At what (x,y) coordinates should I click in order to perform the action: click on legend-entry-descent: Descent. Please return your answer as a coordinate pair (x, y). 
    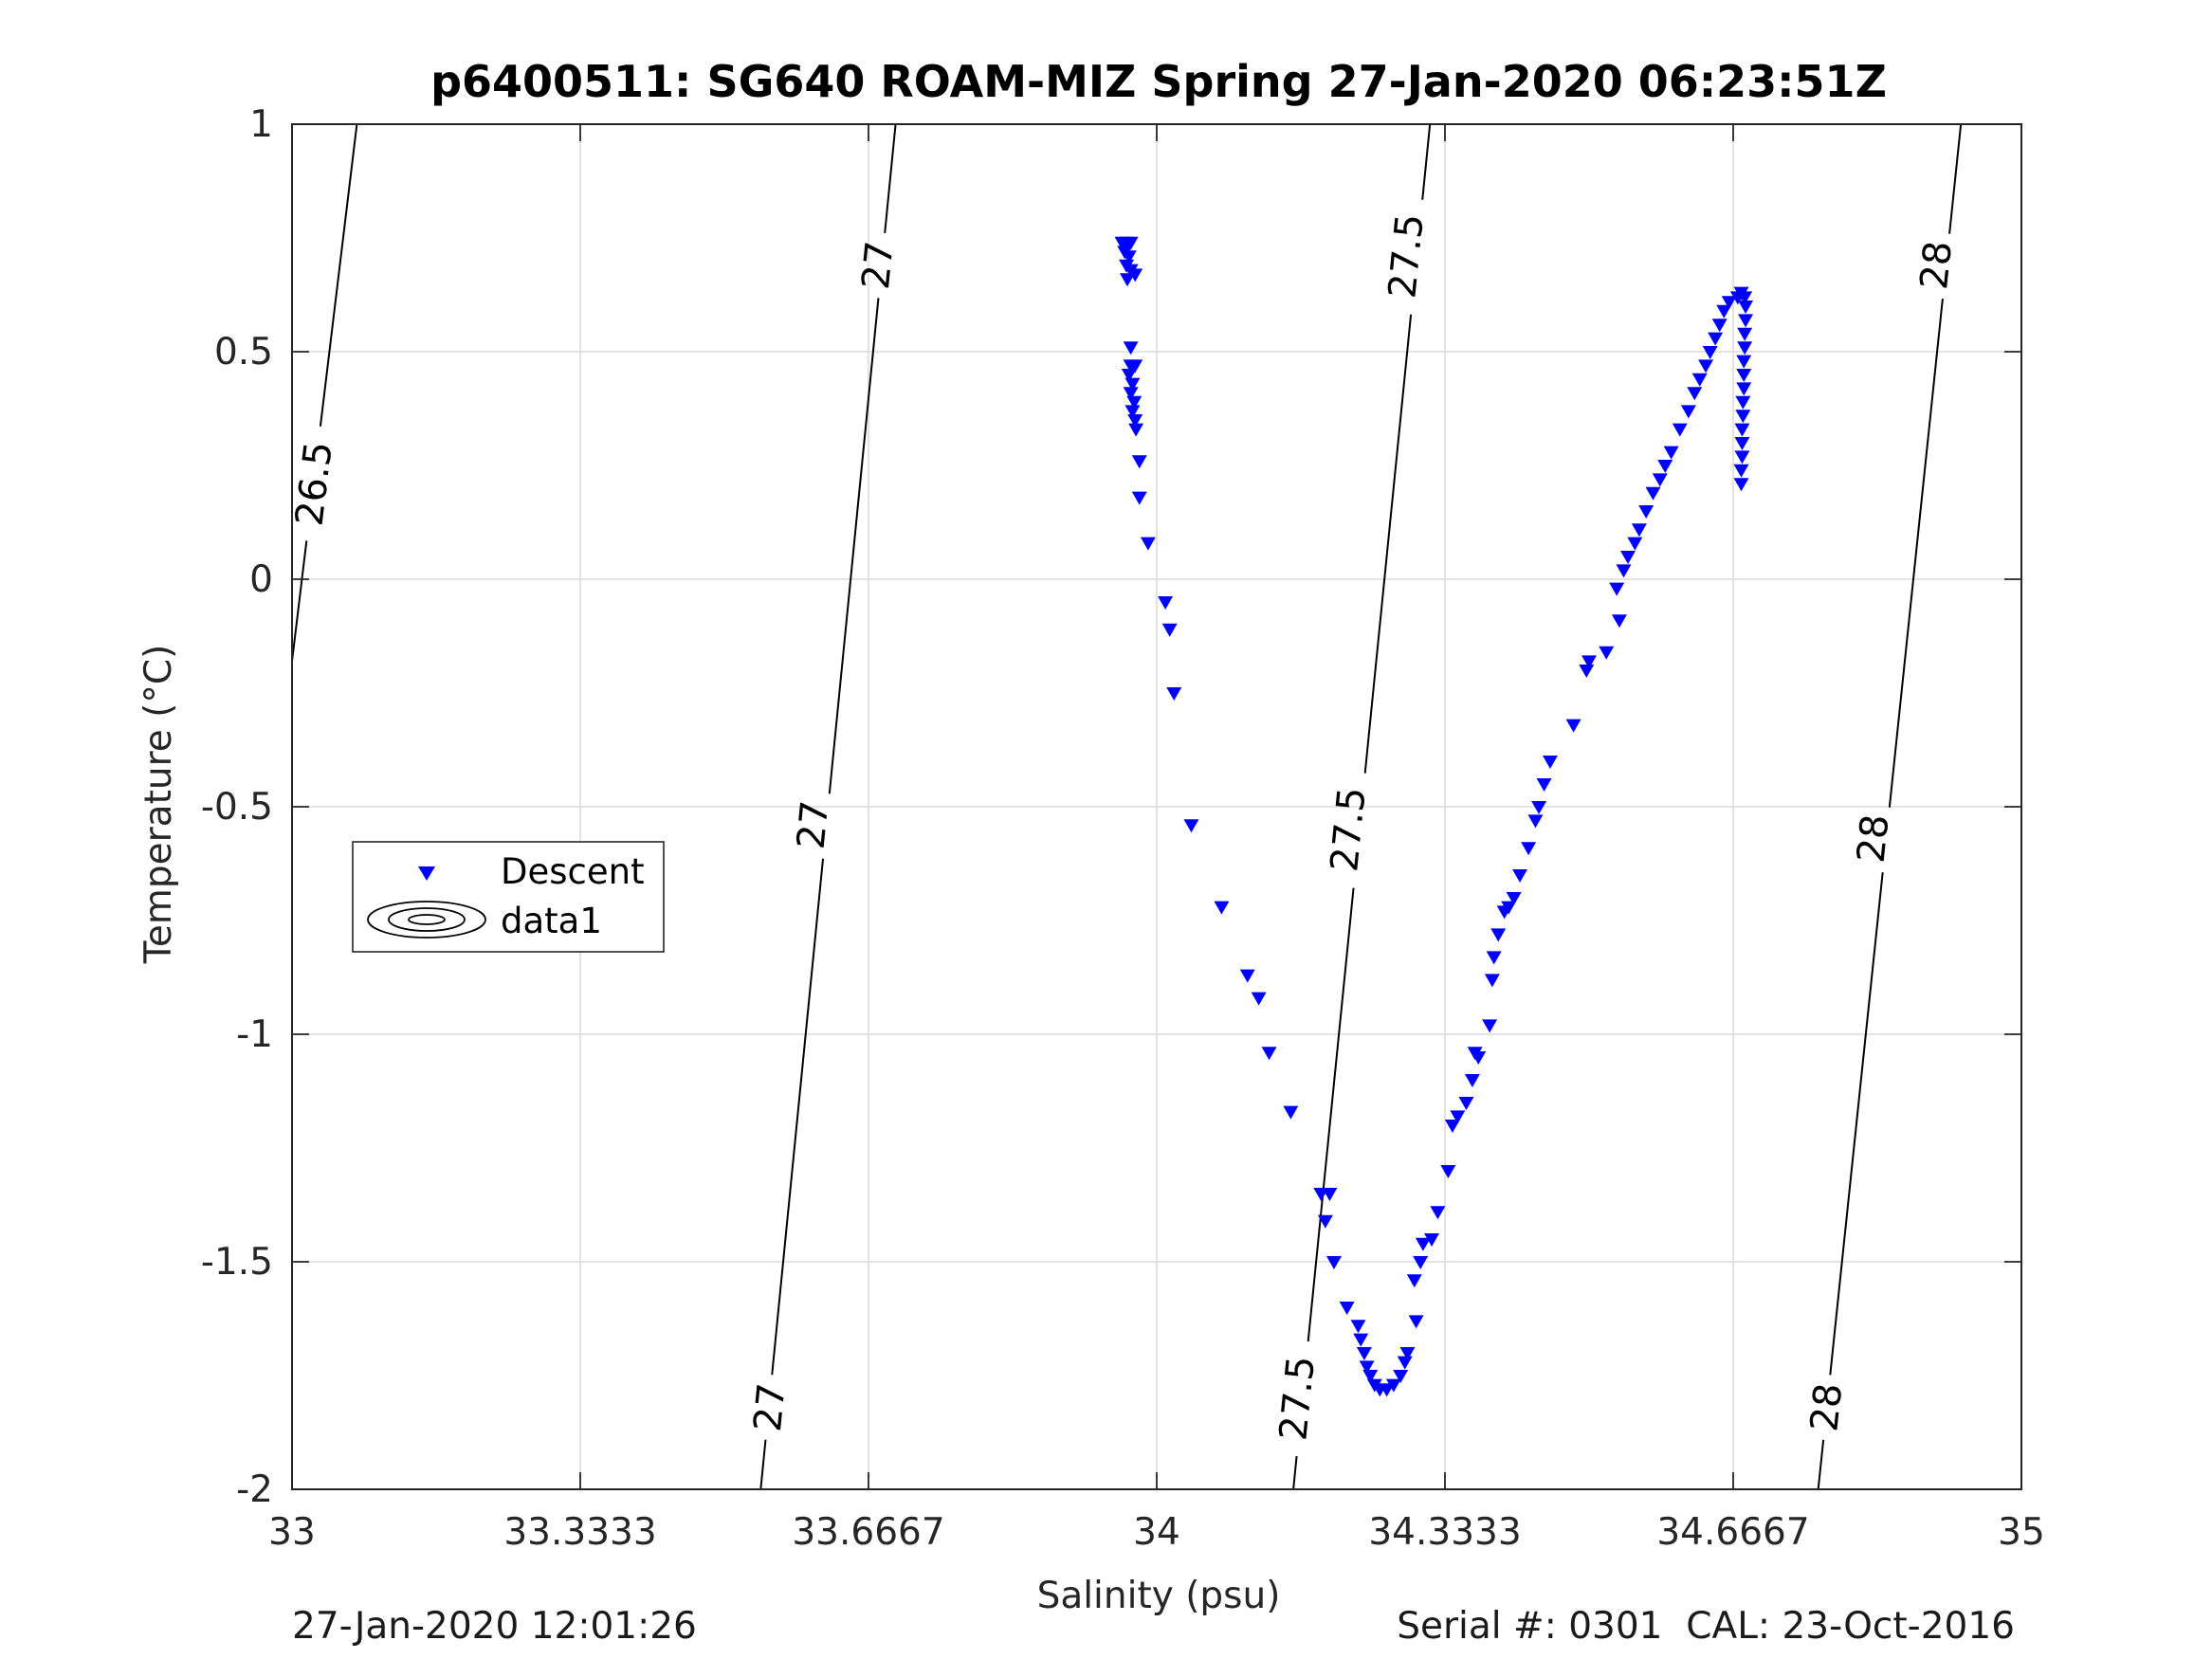
    Looking at the image, I should click on (573, 871).